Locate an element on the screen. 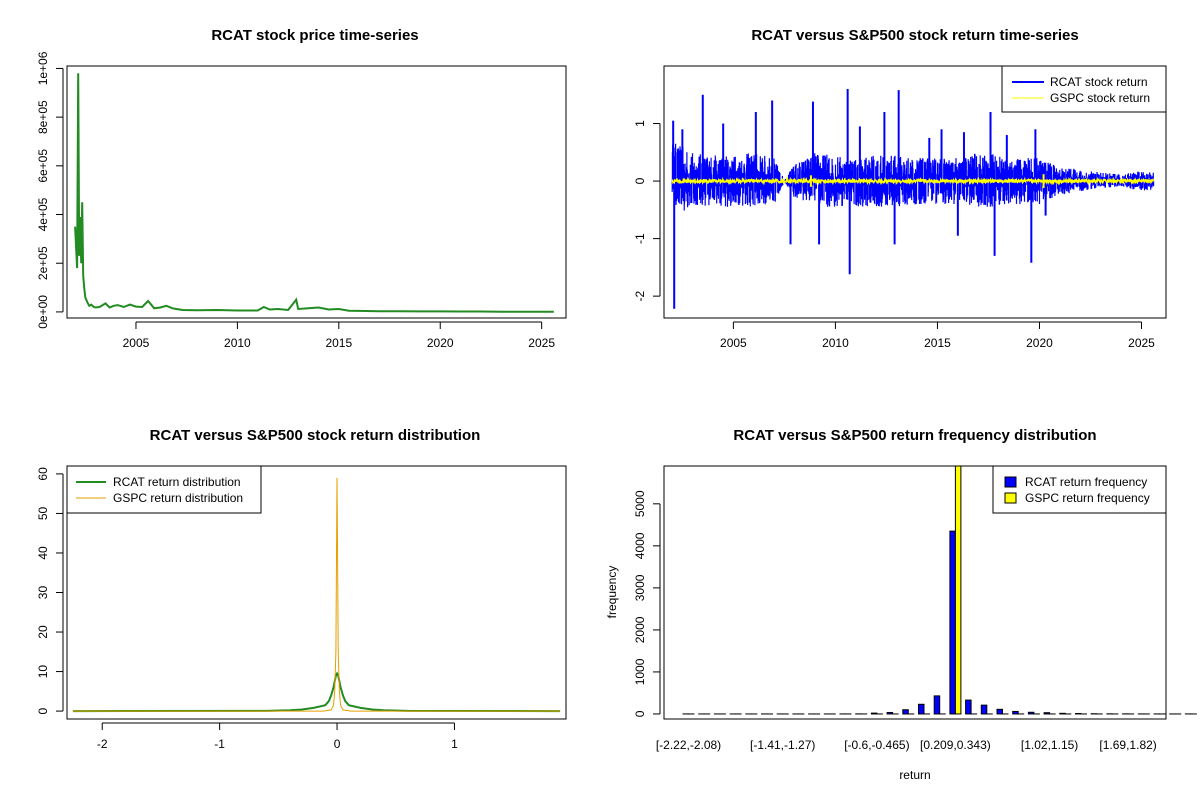 The image size is (1200, 800). returns-axes: 2005 2010 2015 2020 2025 -2 -1 0 1 is located at coordinates (894, 235).